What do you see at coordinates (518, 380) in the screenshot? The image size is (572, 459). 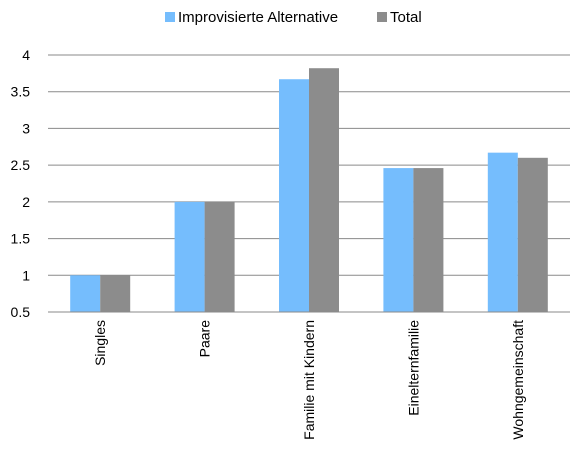 I see `x-tick-label: Wohngemeinschaft` at bounding box center [518, 380].